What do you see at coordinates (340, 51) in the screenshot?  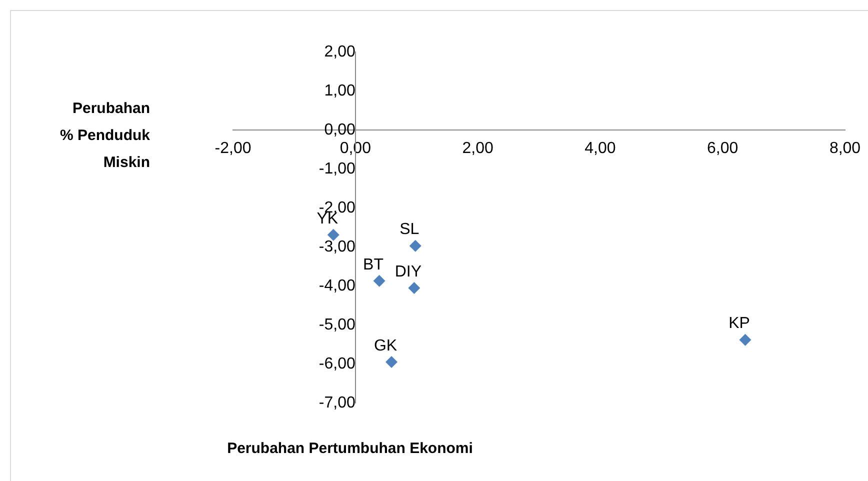 I see `y-tick-label: 2,00` at bounding box center [340, 51].